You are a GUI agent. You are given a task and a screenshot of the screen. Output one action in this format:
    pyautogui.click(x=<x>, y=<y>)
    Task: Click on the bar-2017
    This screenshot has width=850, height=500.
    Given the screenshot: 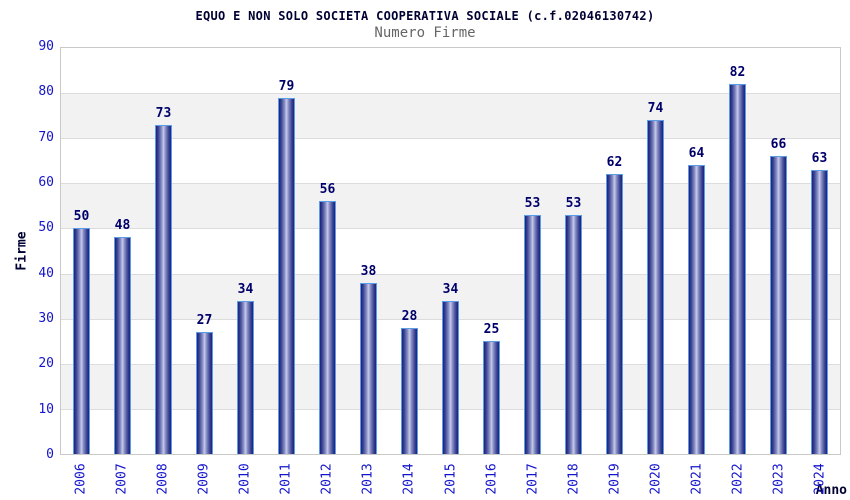 What is the action you would take?
    pyautogui.click(x=532, y=334)
    